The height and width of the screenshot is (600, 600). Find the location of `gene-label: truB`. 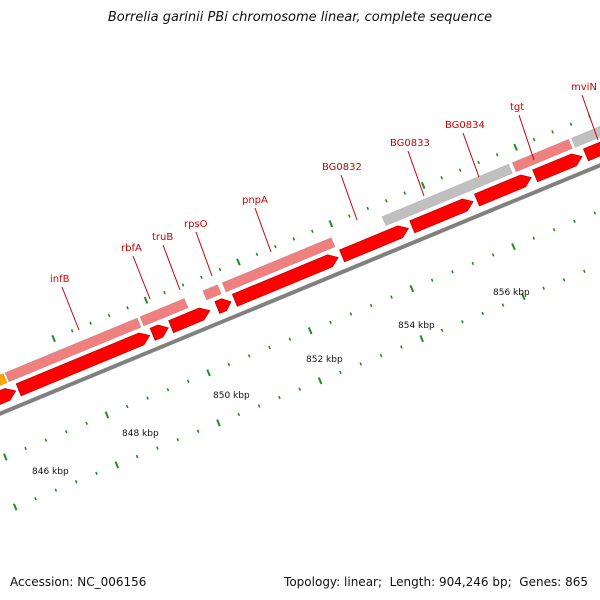

gene-label: truB is located at coordinates (162, 237).